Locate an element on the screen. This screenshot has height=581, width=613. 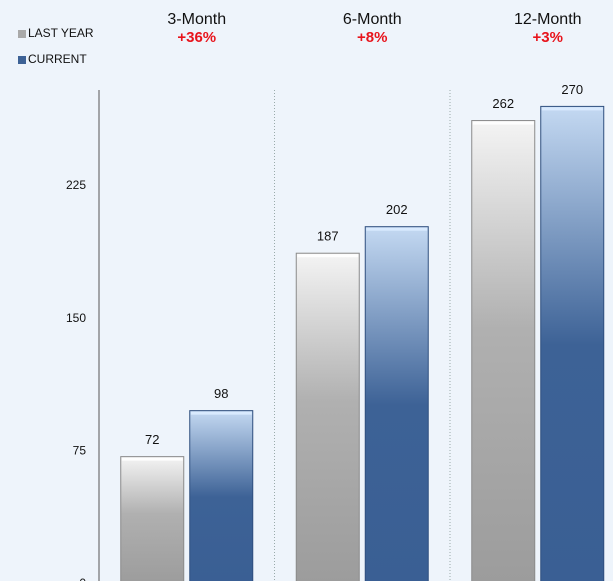
data-label: 270 is located at coordinates (572, 89).